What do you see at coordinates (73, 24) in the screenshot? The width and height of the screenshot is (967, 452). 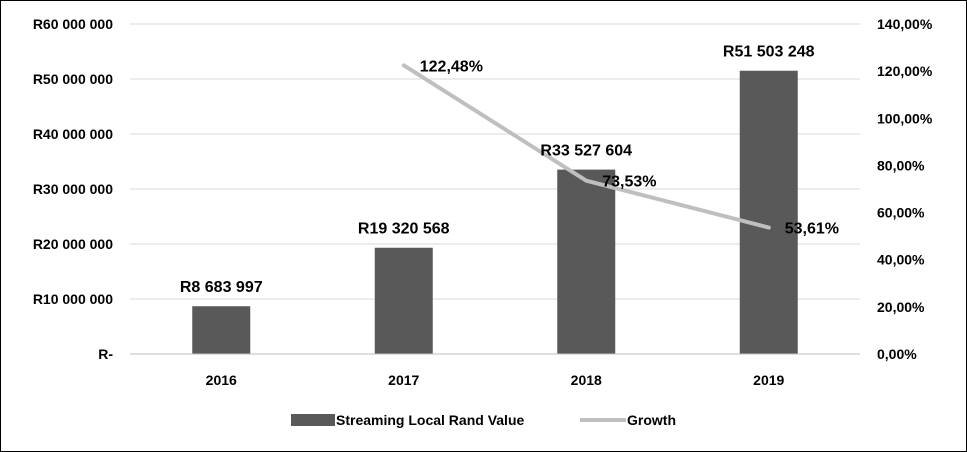 I see `y-left-tick-label: R60 000 000` at bounding box center [73, 24].